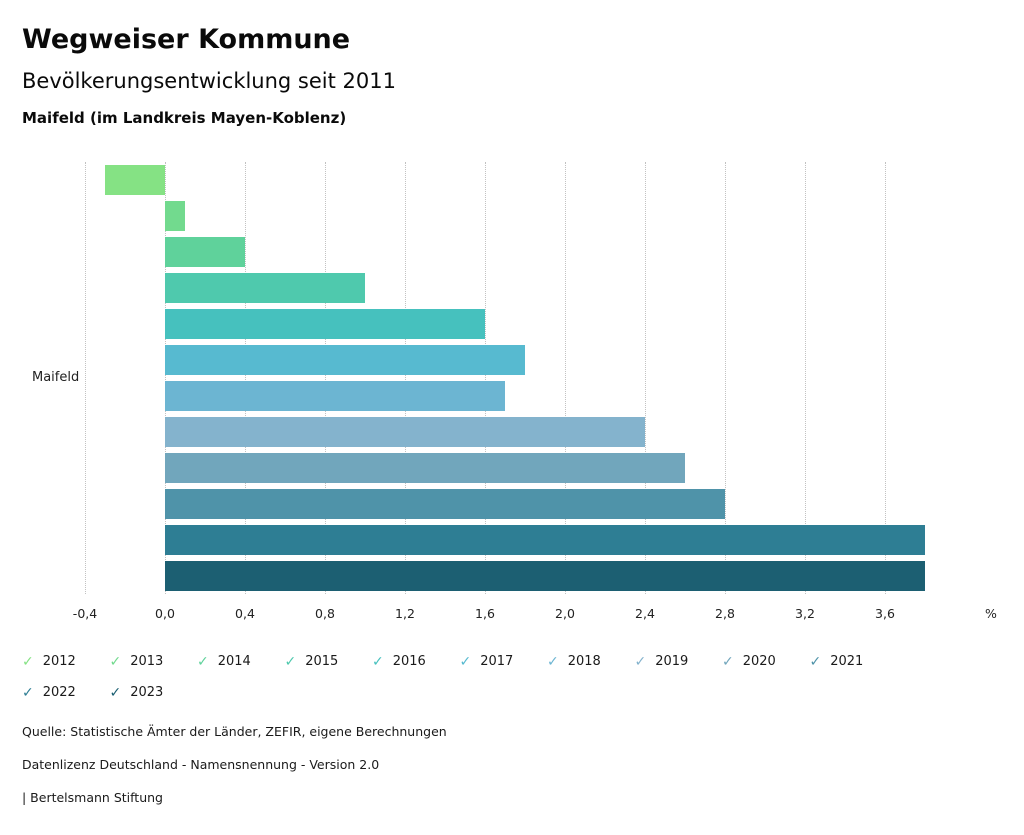  Describe the element at coordinates (991, 613) in the screenshot. I see `x-axis-unit-label: %` at that location.